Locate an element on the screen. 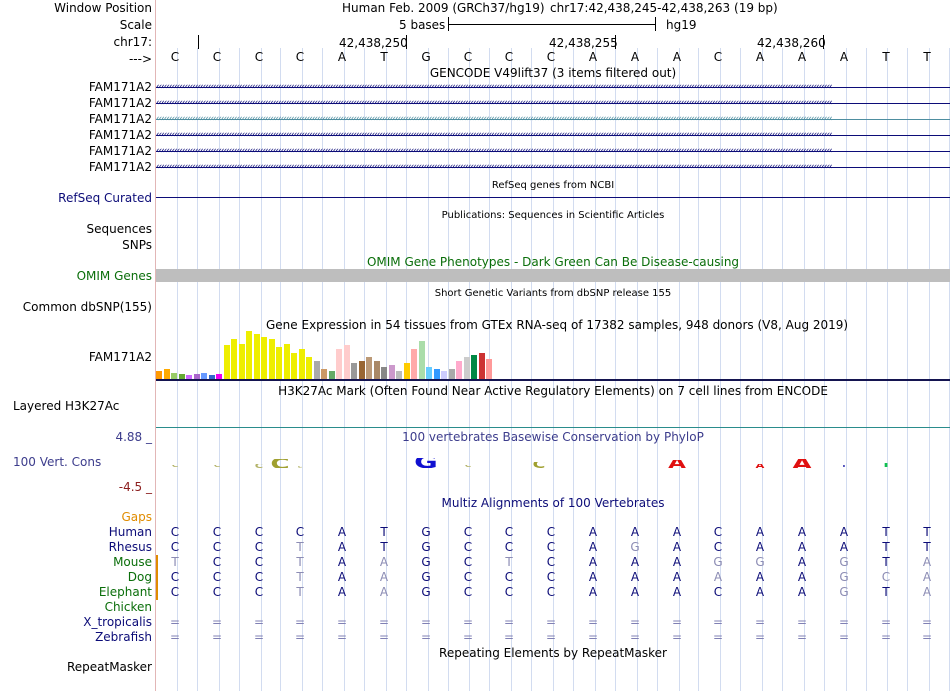 The image size is (950, 691). refseq-label: RefSeq Curated is located at coordinates (105, 198).